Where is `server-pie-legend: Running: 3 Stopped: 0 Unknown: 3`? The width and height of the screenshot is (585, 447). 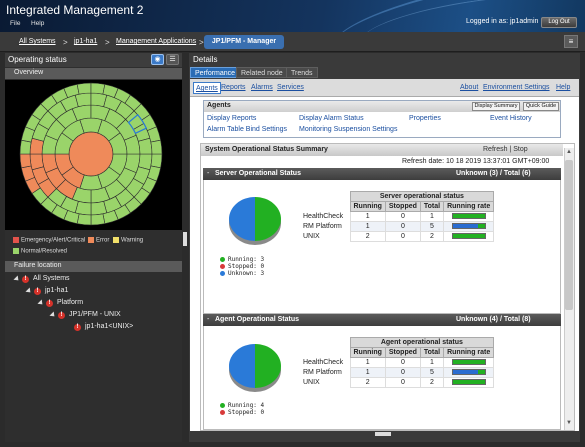
server-pie-legend: Running: 3 Stopped: 0 Unknown: 3 is located at coordinates (242, 266).